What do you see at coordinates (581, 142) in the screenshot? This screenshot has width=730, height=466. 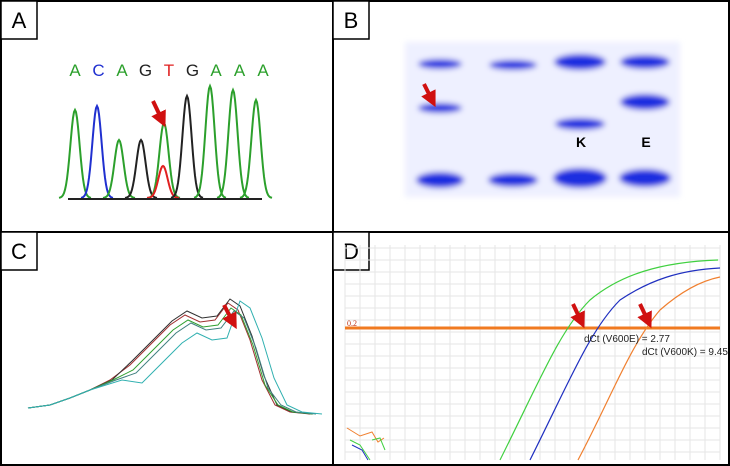 I see `band-label: K` at bounding box center [581, 142].